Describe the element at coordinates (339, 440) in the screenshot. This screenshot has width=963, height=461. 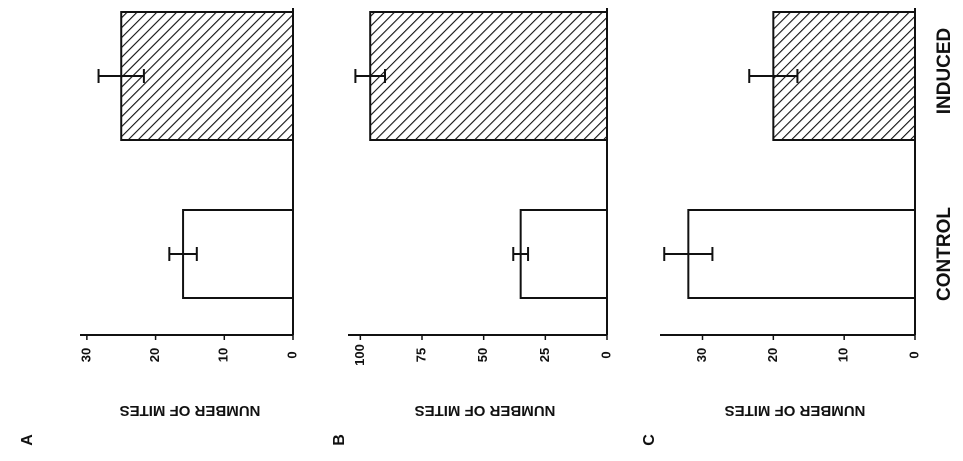
I see `panel-label: B` at that location.